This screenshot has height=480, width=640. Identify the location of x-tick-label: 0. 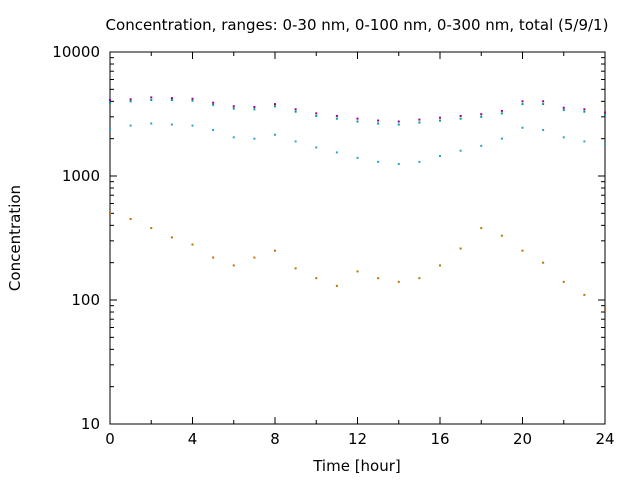
(110, 439).